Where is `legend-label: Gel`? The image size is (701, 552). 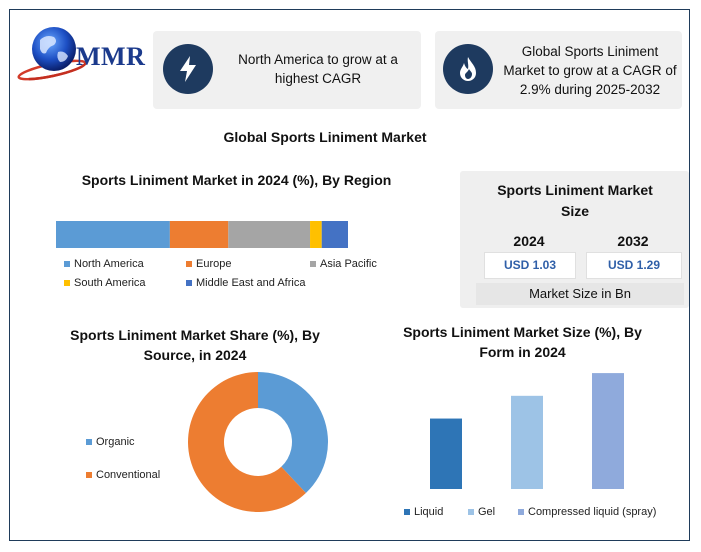 legend-label: Gel is located at coordinates (487, 512).